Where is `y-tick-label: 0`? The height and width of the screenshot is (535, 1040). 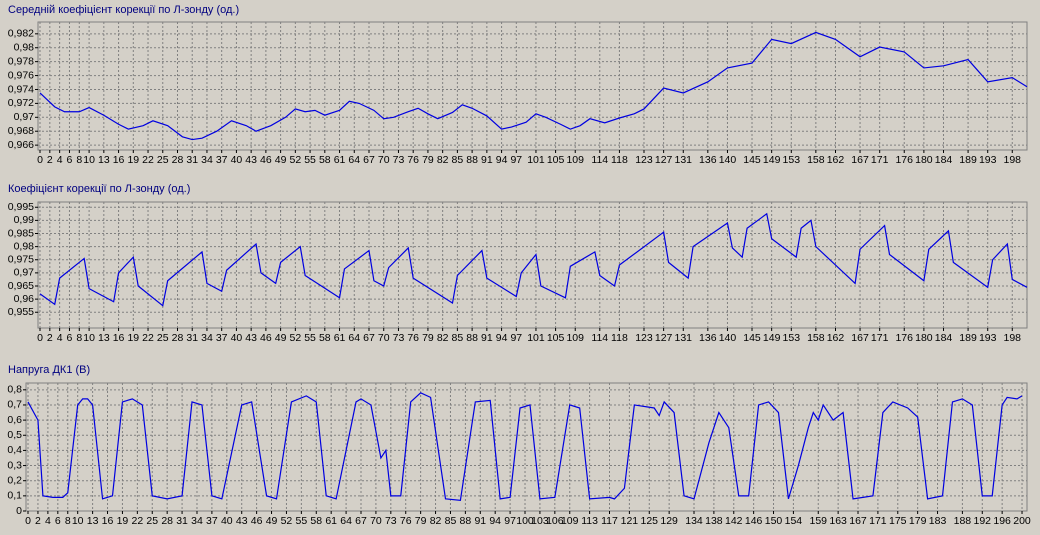
y-tick-label: 0 is located at coordinates (19, 511).